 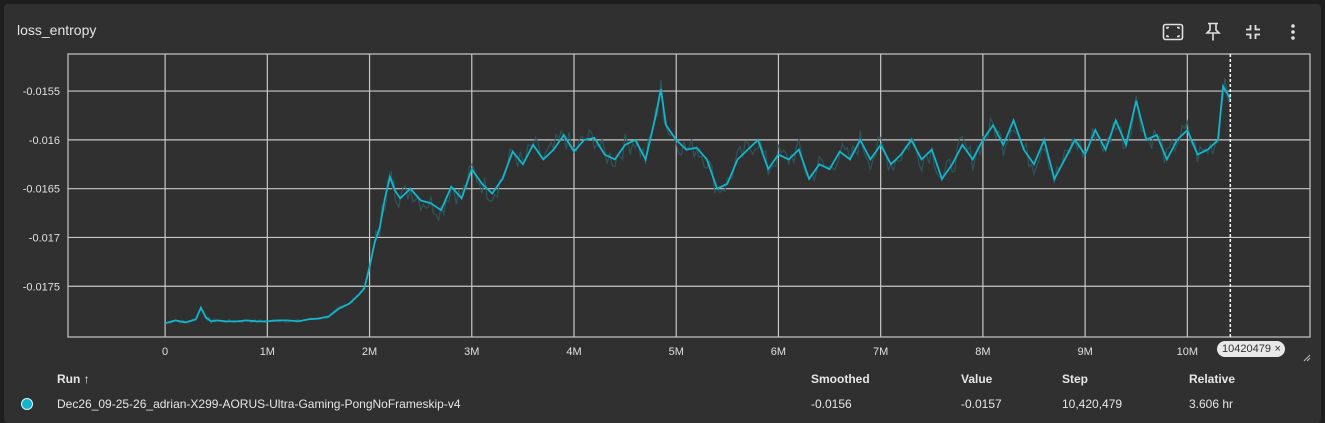 I want to click on resize-handle-icon, so click(x=1307, y=358).